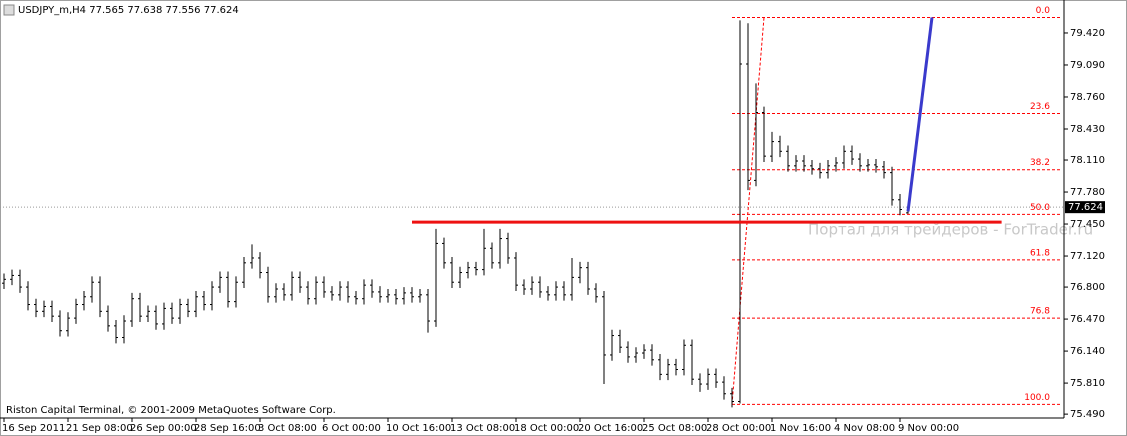 This screenshot has height=436, width=1127. What do you see at coordinates (1087, 414) in the screenshot?
I see `y-tick-label: 75.490` at bounding box center [1087, 414].